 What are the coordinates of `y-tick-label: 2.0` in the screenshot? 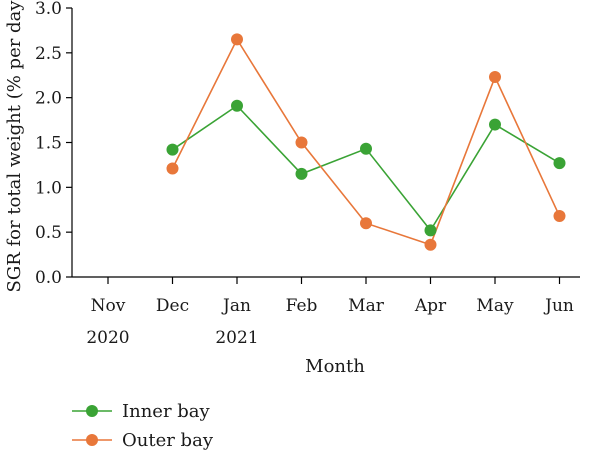 It's located at (48, 99).